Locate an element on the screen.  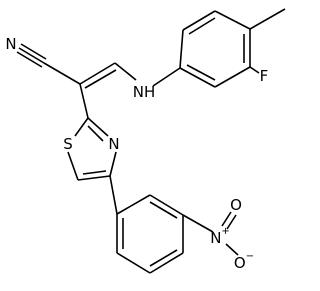
atom-label: O− is located at coordinates (244, 262).